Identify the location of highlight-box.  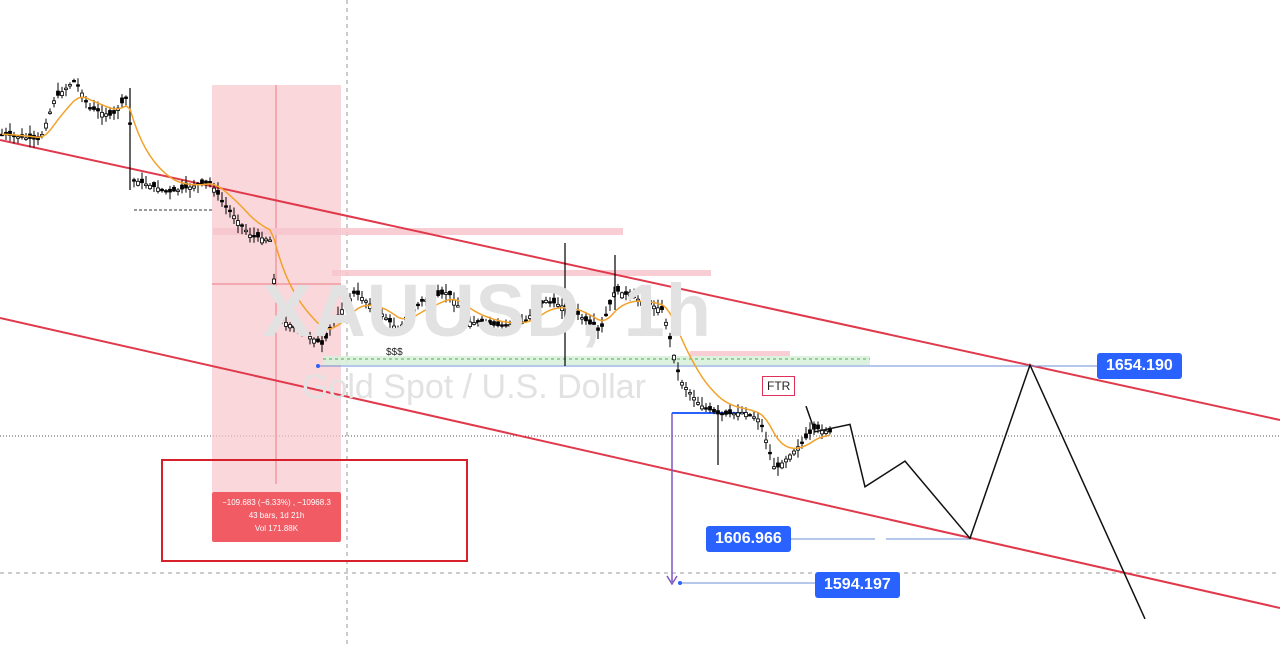
(314, 510).